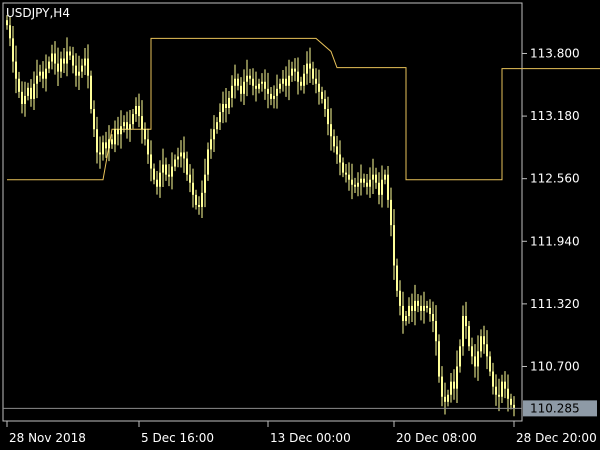 This screenshot has width=600, height=450. I want to click on y-tick-label: 110.700, so click(555, 366).